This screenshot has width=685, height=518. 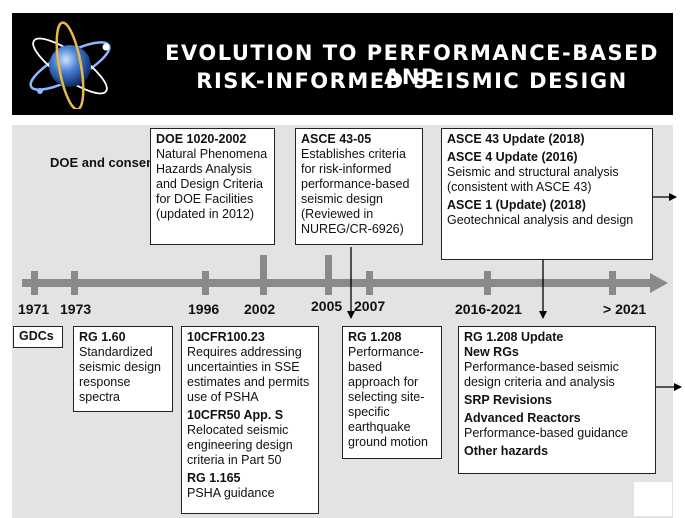 I want to click on corner-patch, so click(x=653, y=499).